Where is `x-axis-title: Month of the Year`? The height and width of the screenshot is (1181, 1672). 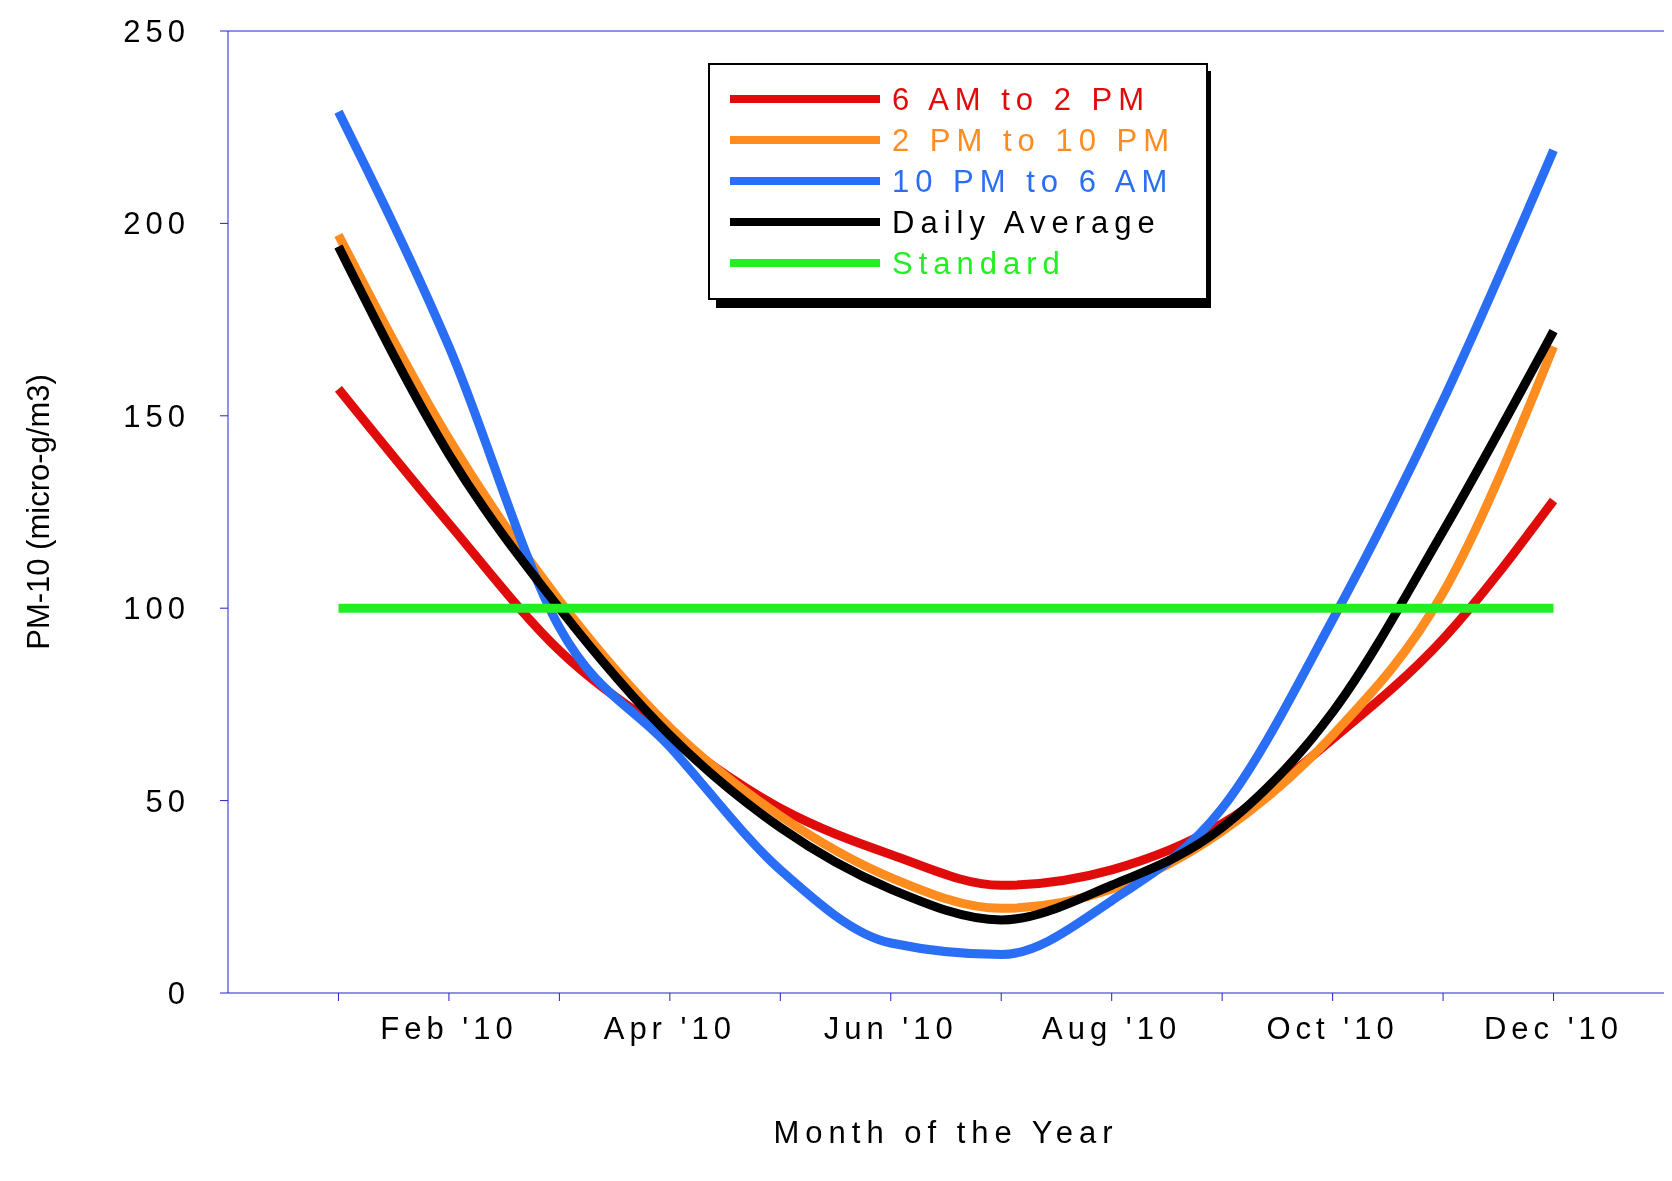 x-axis-title: Month of the Year is located at coordinates (946, 1132).